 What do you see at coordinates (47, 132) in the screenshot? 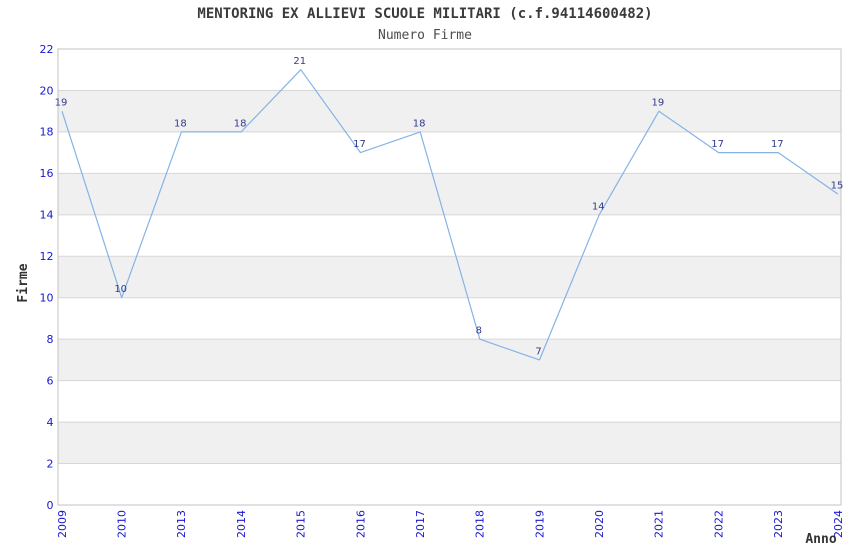
I see `y-tick-label: 18` at bounding box center [47, 132].